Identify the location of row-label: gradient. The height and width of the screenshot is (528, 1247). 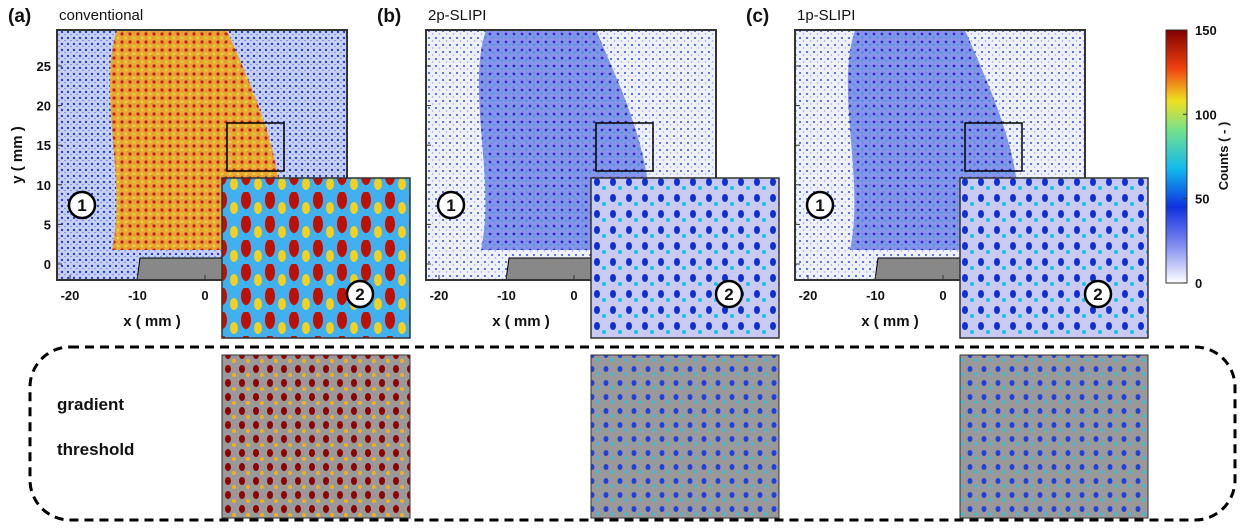
(90, 404).